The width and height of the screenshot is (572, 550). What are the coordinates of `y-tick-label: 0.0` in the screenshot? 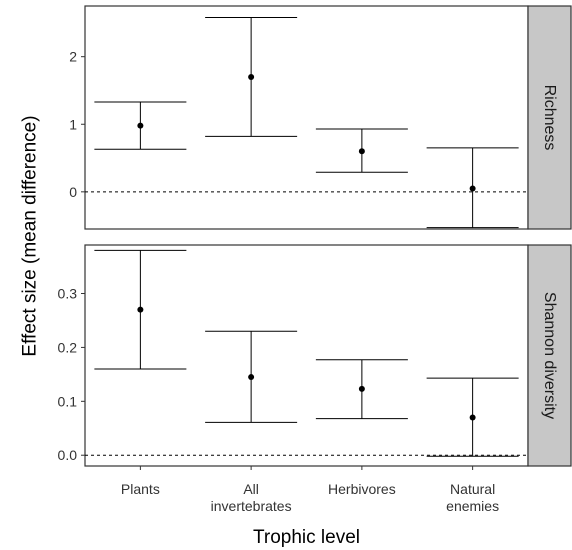 It's located at (68, 455).